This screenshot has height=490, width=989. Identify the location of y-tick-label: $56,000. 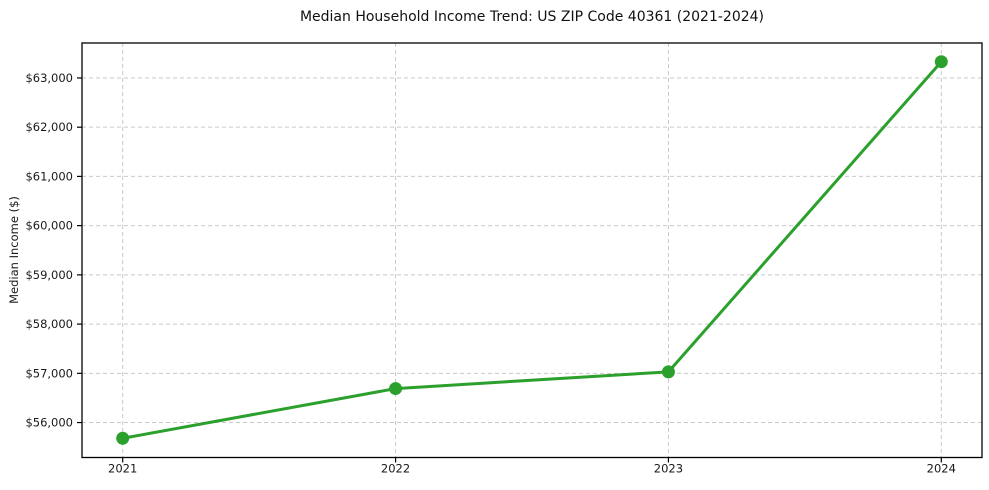
(49, 423).